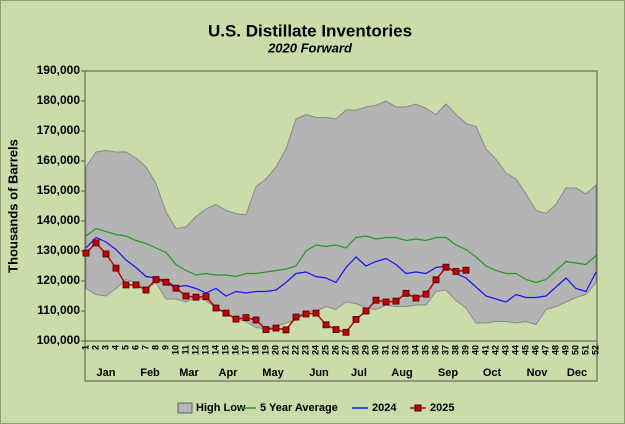  I want to click on x-tick-label: 48, so click(555, 350).